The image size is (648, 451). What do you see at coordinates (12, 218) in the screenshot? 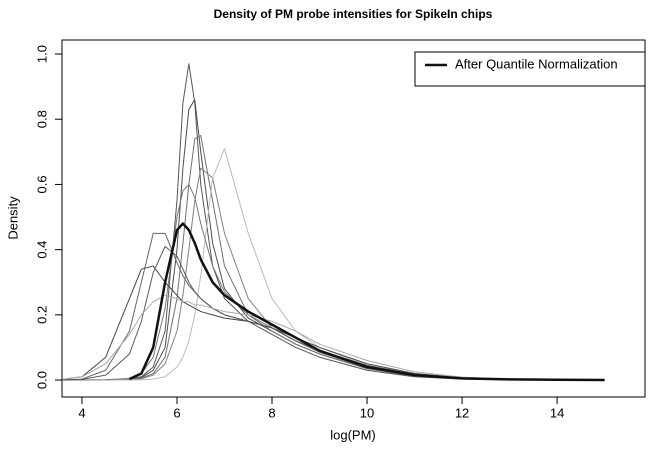
I see `y-axis-label: Density` at bounding box center [12, 218].